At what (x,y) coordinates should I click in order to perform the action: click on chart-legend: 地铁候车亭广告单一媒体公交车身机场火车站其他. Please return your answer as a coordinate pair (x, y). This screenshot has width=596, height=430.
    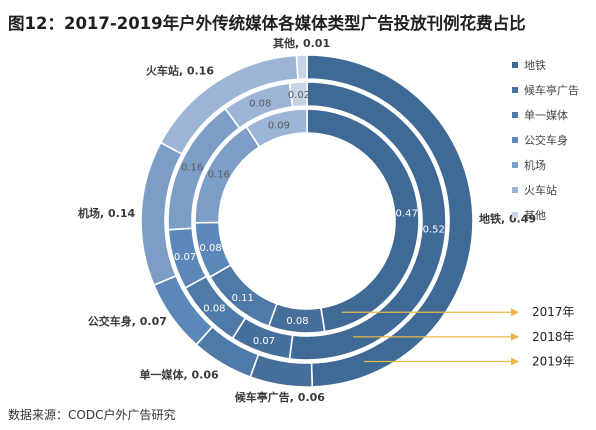
    Looking at the image, I should click on (545, 139).